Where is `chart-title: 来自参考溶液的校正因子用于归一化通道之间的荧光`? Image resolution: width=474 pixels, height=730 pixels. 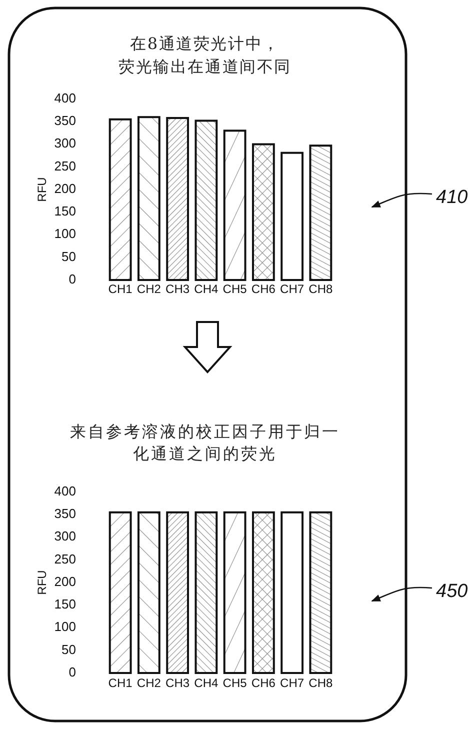
chart-title: 来自参考溶液的校正因子用于归一化通道之间的荧光 is located at coordinates (205, 443).